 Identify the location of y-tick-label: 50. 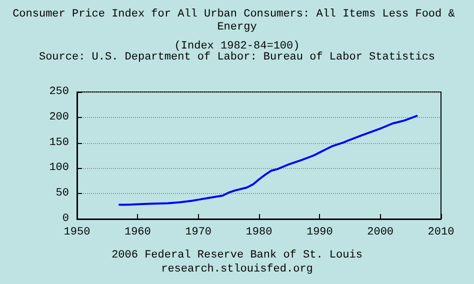
(62, 194).